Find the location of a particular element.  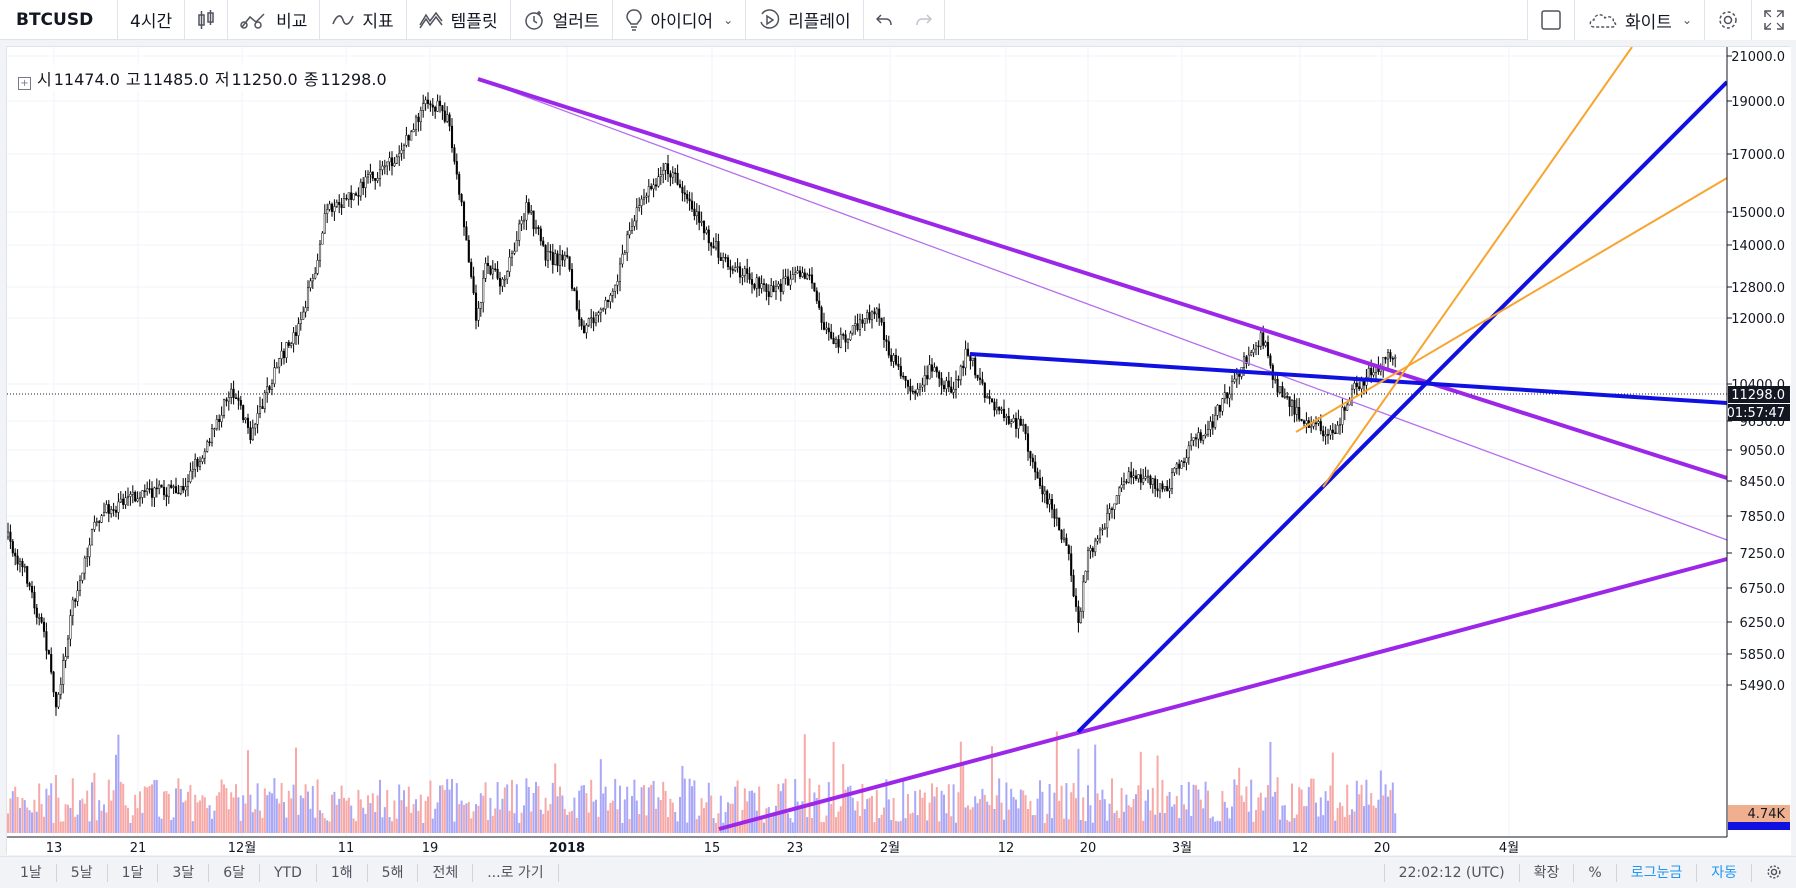

range-button: YTD is located at coordinates (288, 872).